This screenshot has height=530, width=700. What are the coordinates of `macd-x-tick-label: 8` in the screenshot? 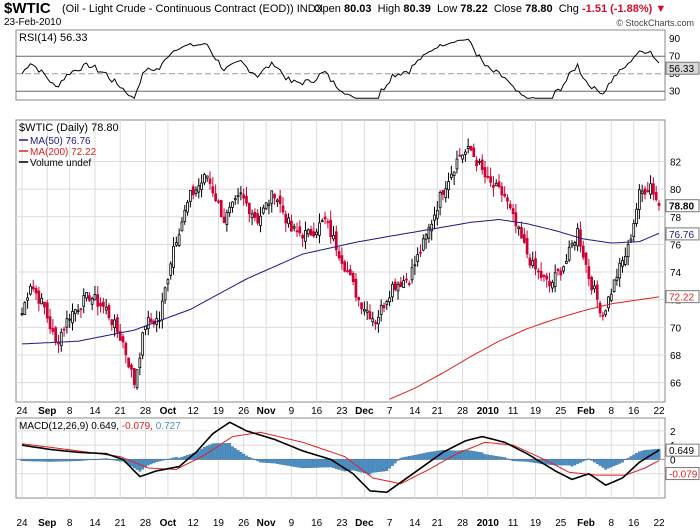 It's located at (70, 523).